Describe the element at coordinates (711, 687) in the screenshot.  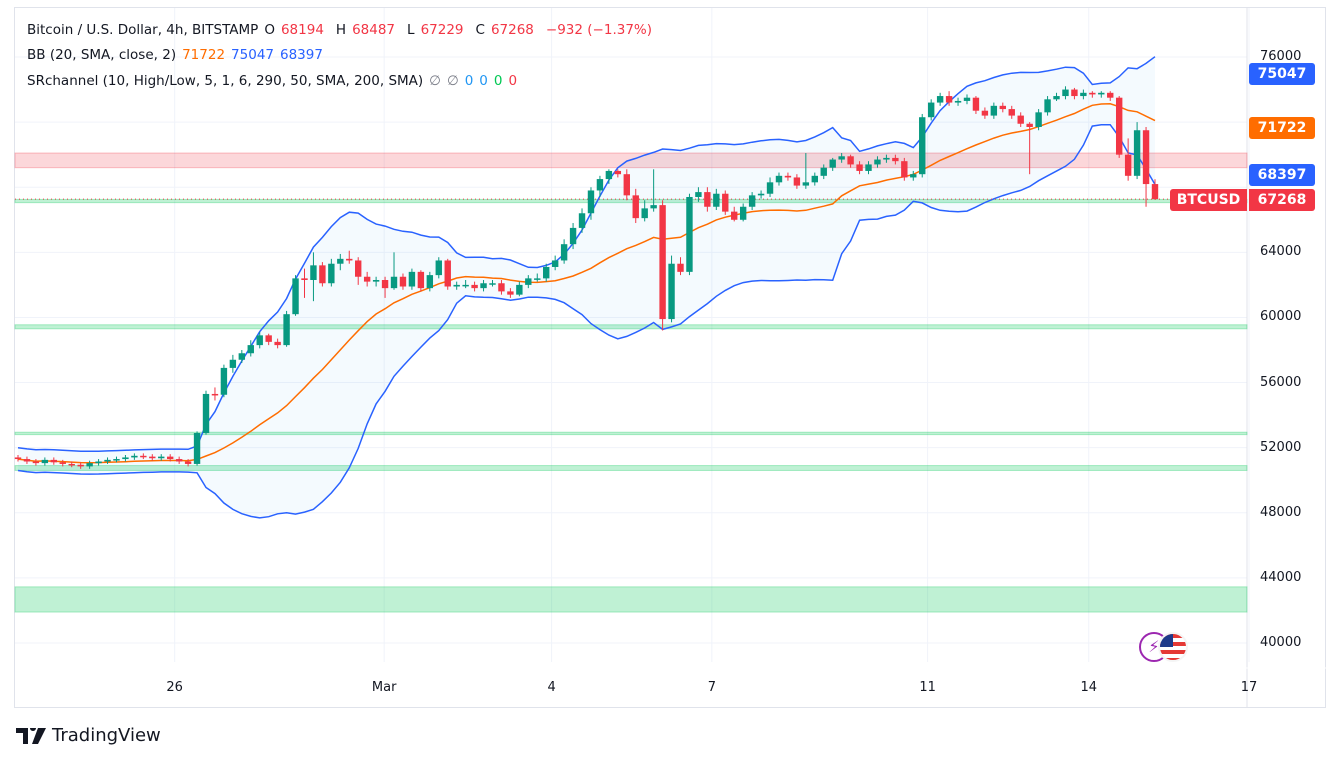
I see `time-tick-label: 7` at that location.